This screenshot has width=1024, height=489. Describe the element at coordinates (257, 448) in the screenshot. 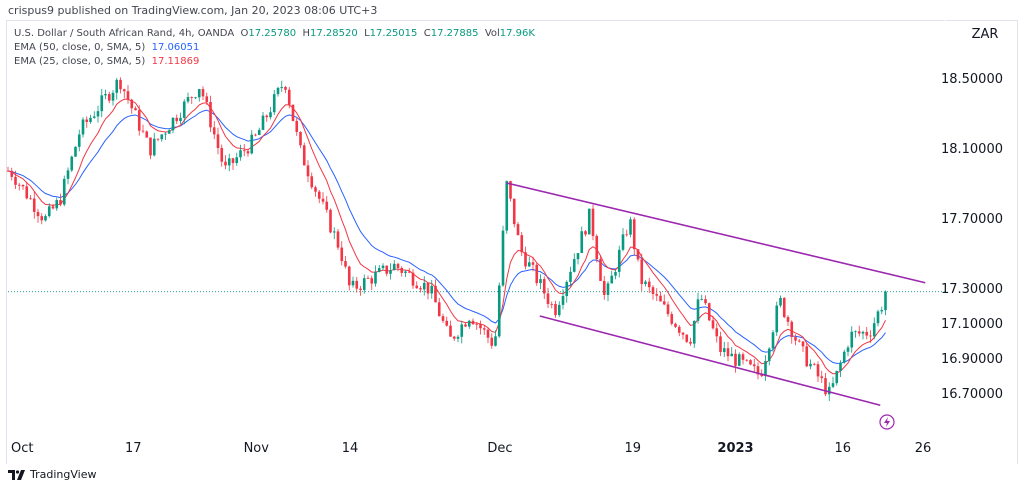

I see `x-tick-label: Nov` at that location.